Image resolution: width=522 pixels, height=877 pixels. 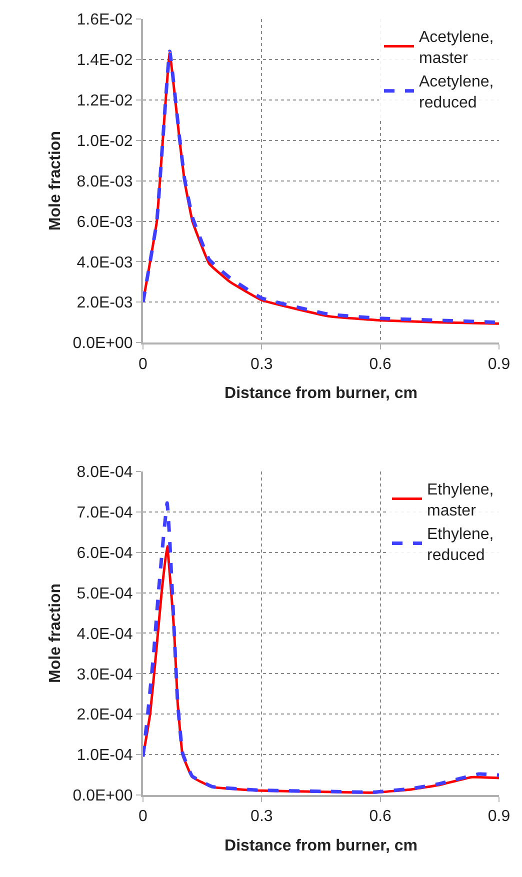 I want to click on y-tick-label: 7.0E-04, so click(x=104, y=513).